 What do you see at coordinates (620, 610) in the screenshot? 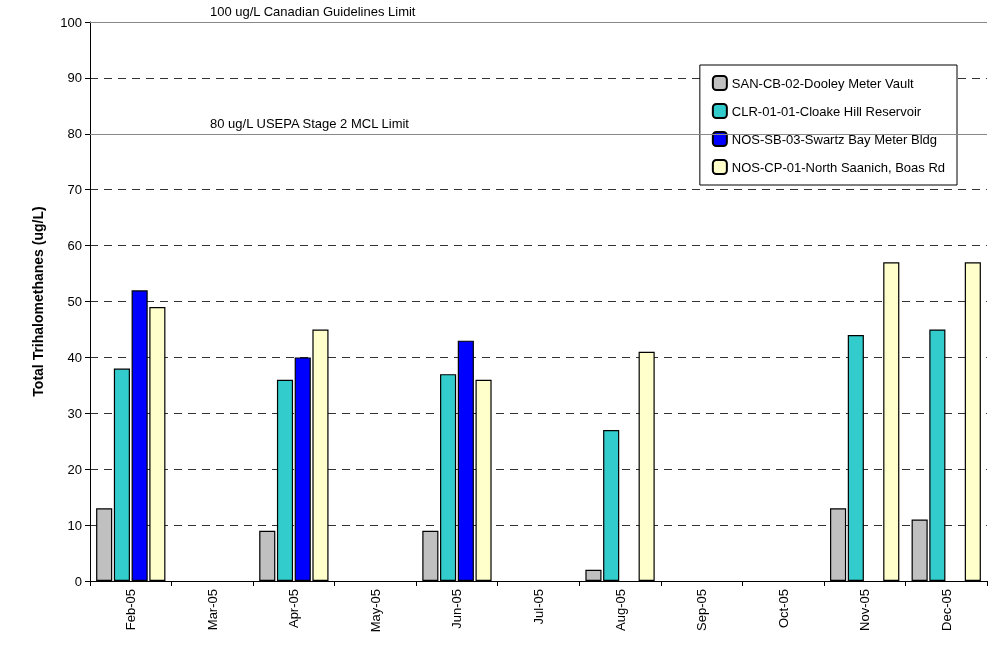
I see `x-tick-label: Aug-05` at bounding box center [620, 610].